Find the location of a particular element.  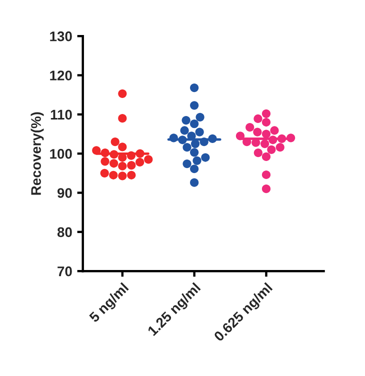

y-tick-label: 70 is located at coordinates (65, 271).